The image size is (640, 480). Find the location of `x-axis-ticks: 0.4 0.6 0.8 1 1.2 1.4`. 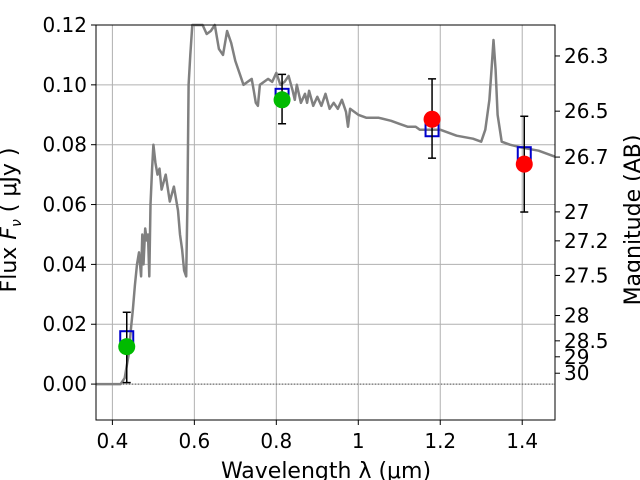

x-axis-ticks: 0.4 0.6 0.8 1 1.2 1.4 is located at coordinates (317, 436).